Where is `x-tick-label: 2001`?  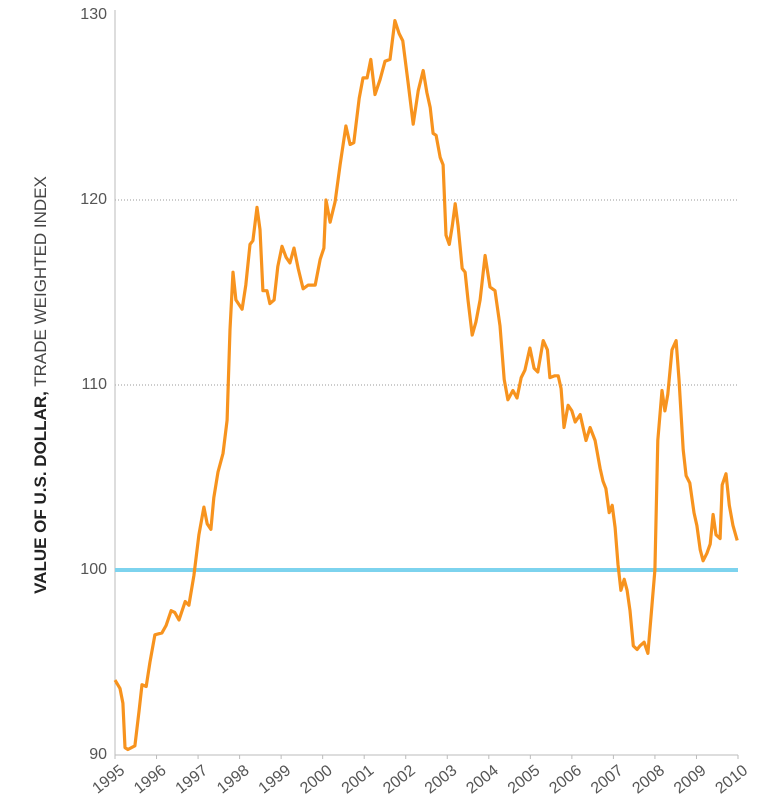
x-tick-label: 2001 is located at coordinates (358, 779).